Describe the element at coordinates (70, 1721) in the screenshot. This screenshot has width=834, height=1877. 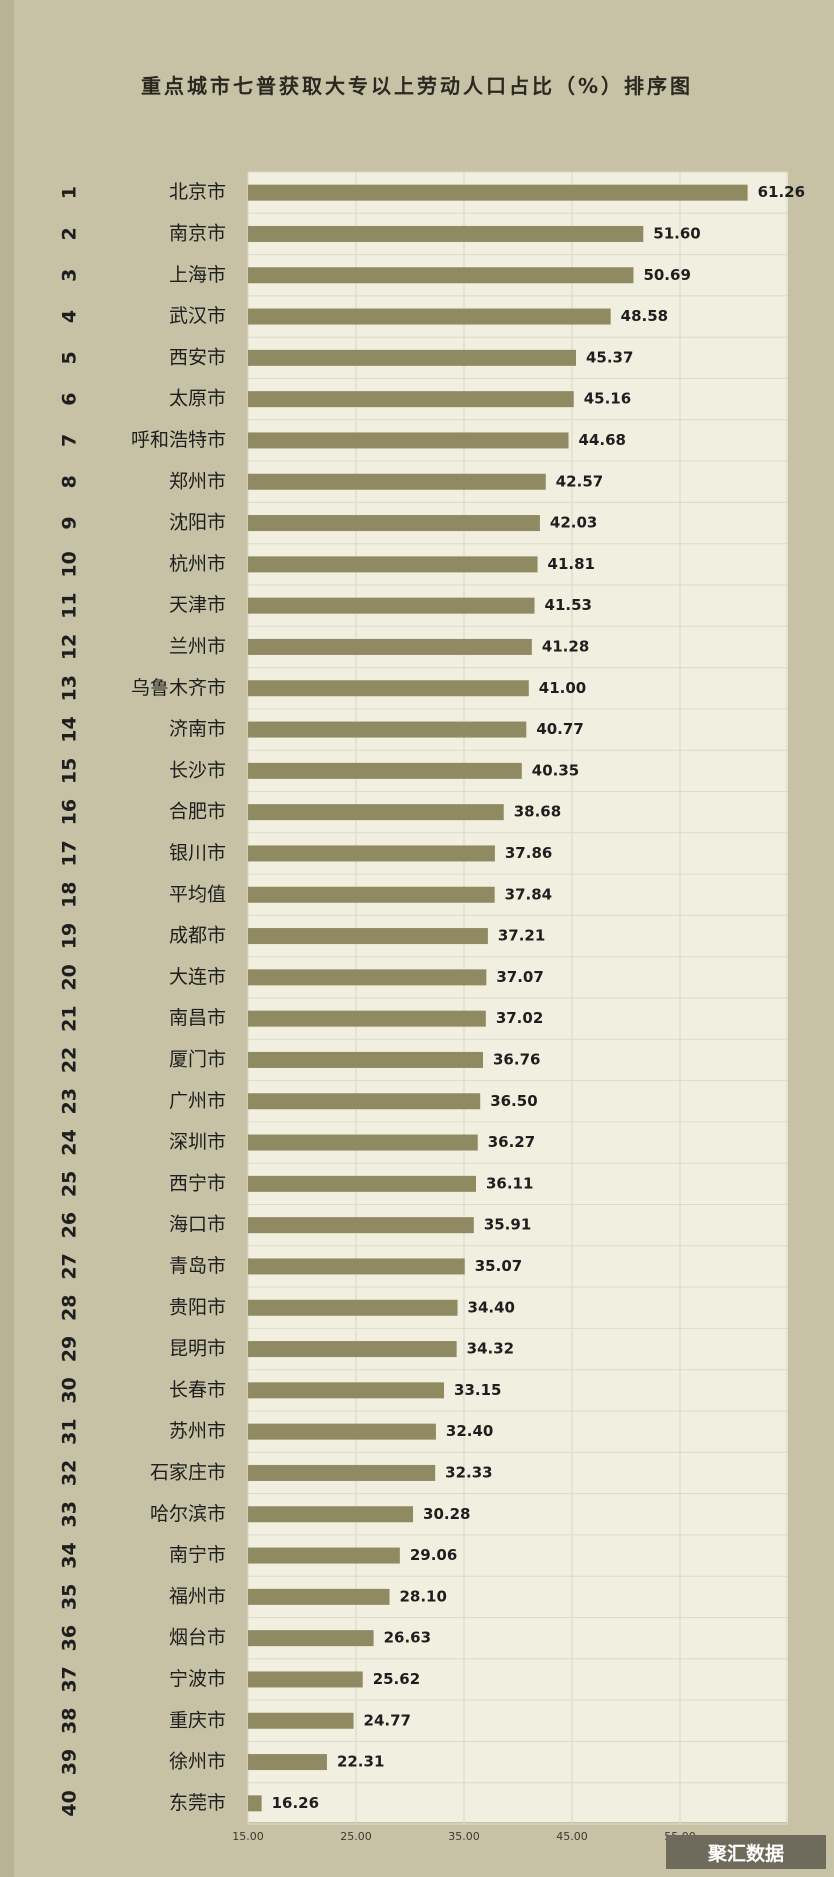
I see `rank-label: 38` at that location.